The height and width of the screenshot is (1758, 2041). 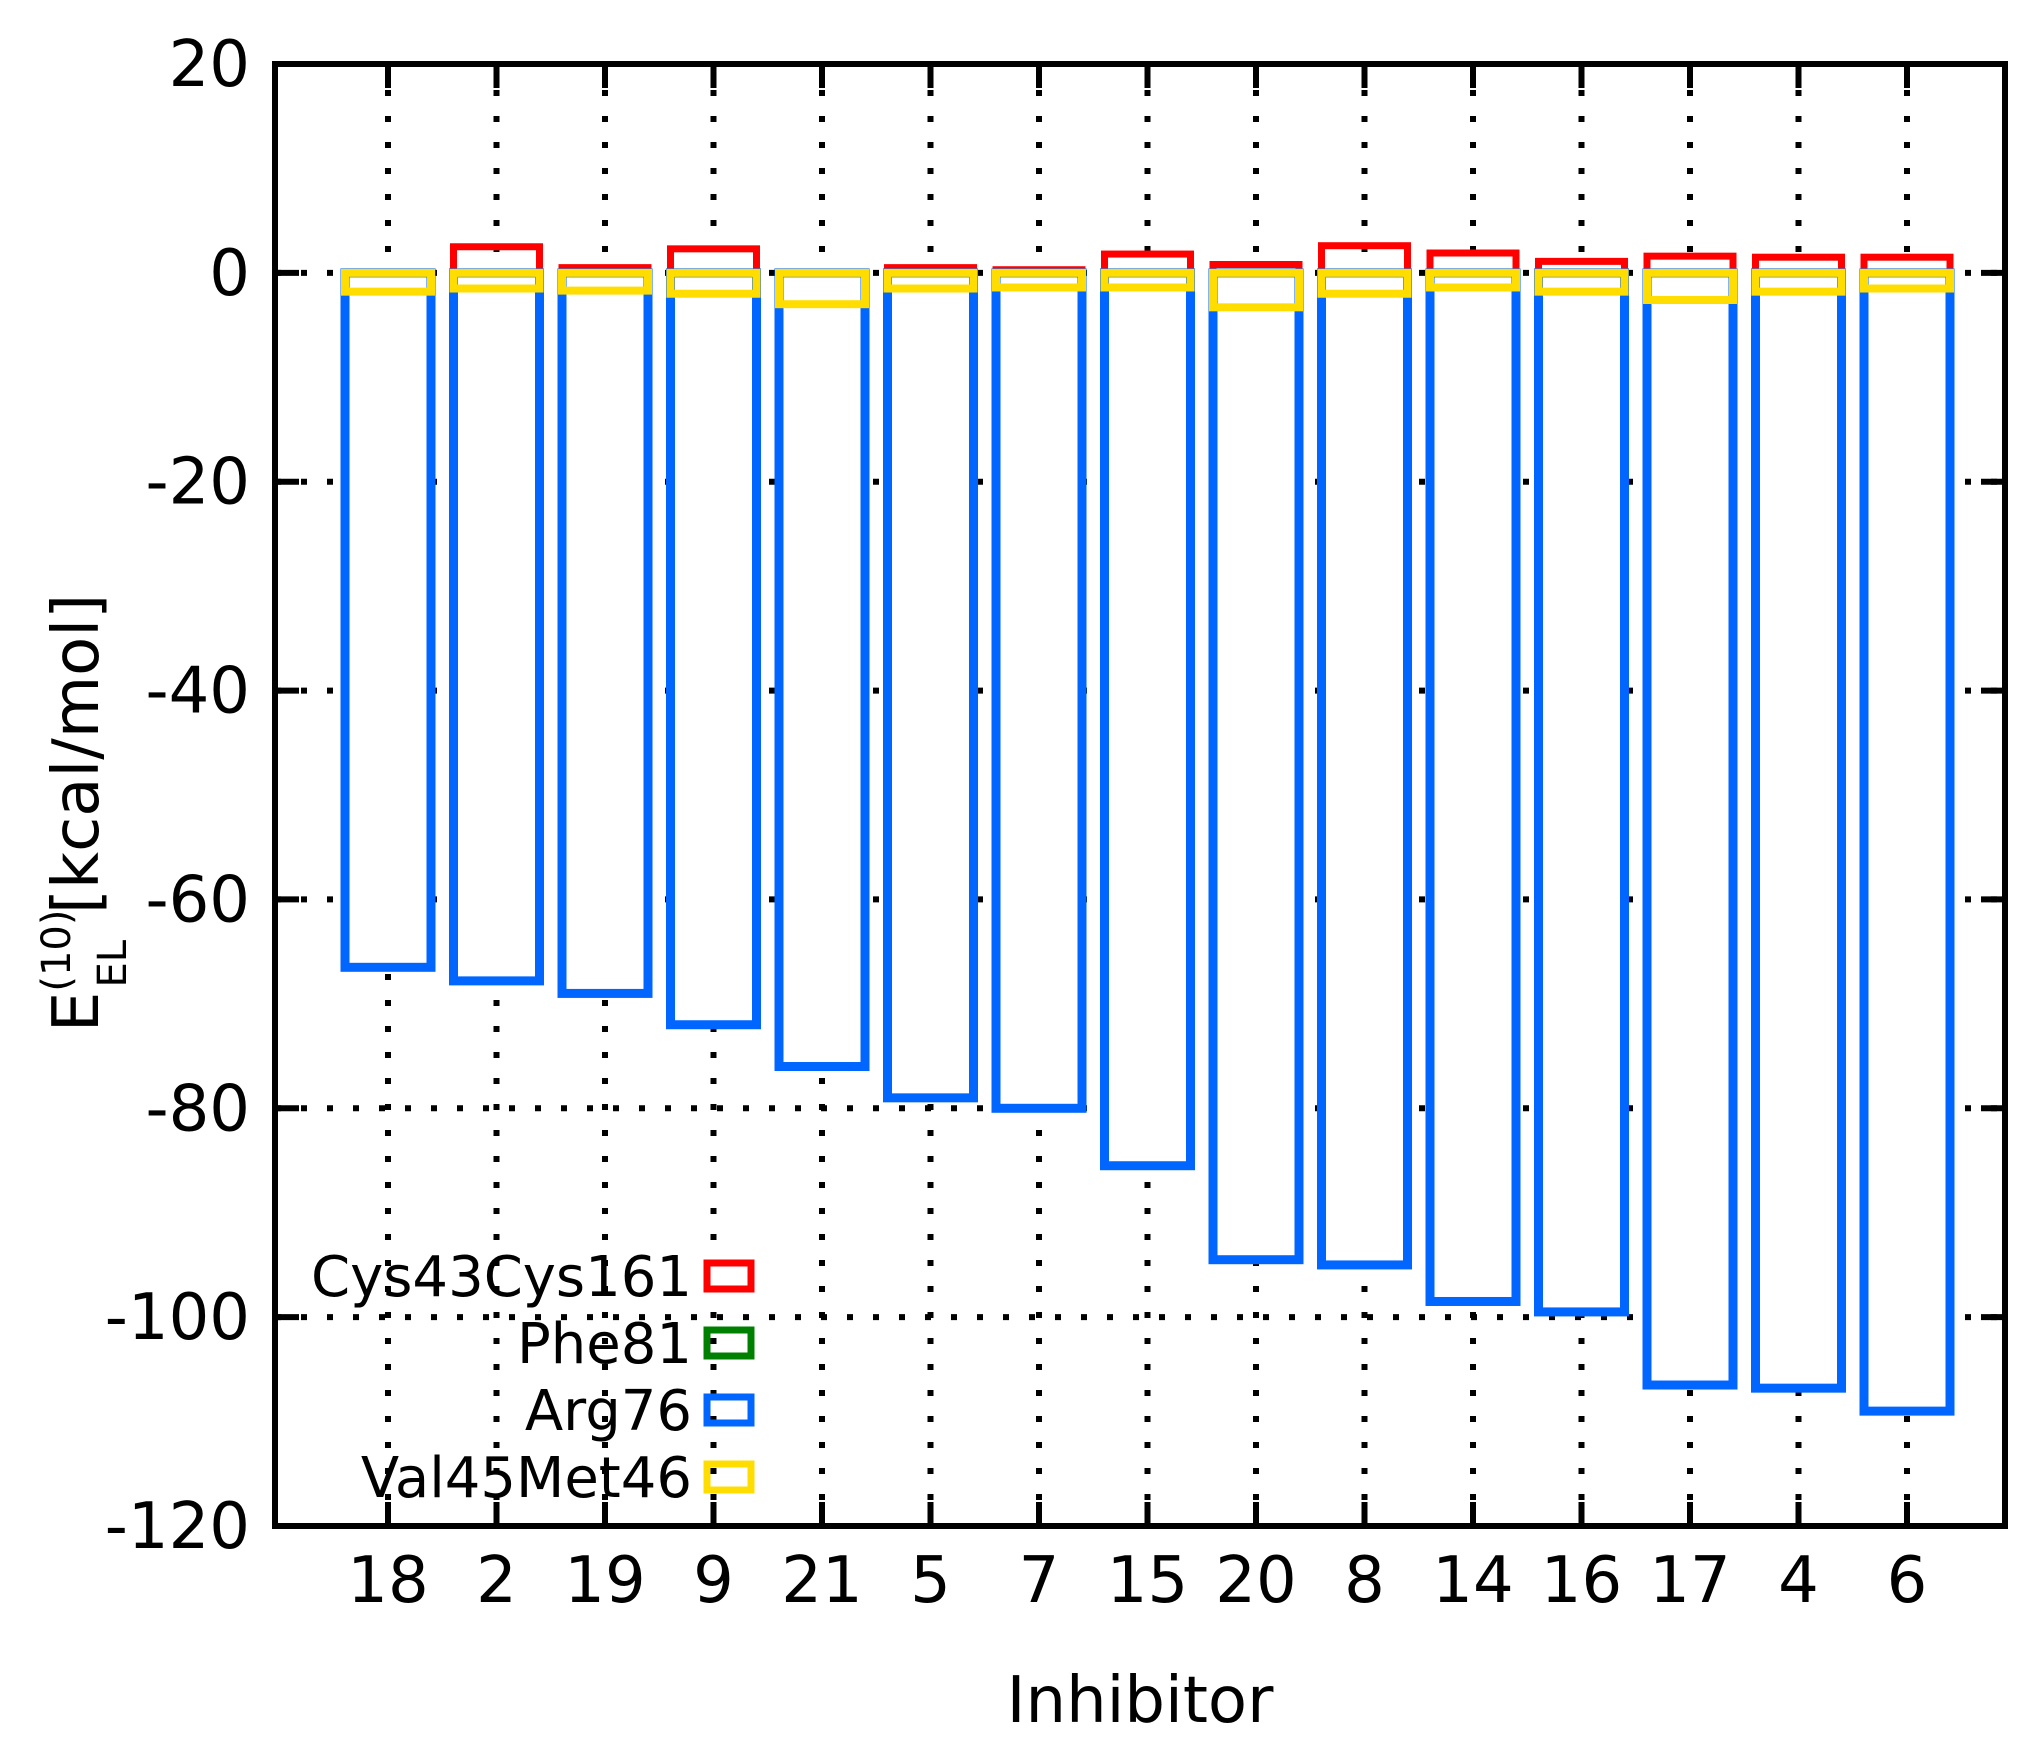 What do you see at coordinates (1689, 1581) in the screenshot?
I see `x-tick-label: 17` at bounding box center [1689, 1581].